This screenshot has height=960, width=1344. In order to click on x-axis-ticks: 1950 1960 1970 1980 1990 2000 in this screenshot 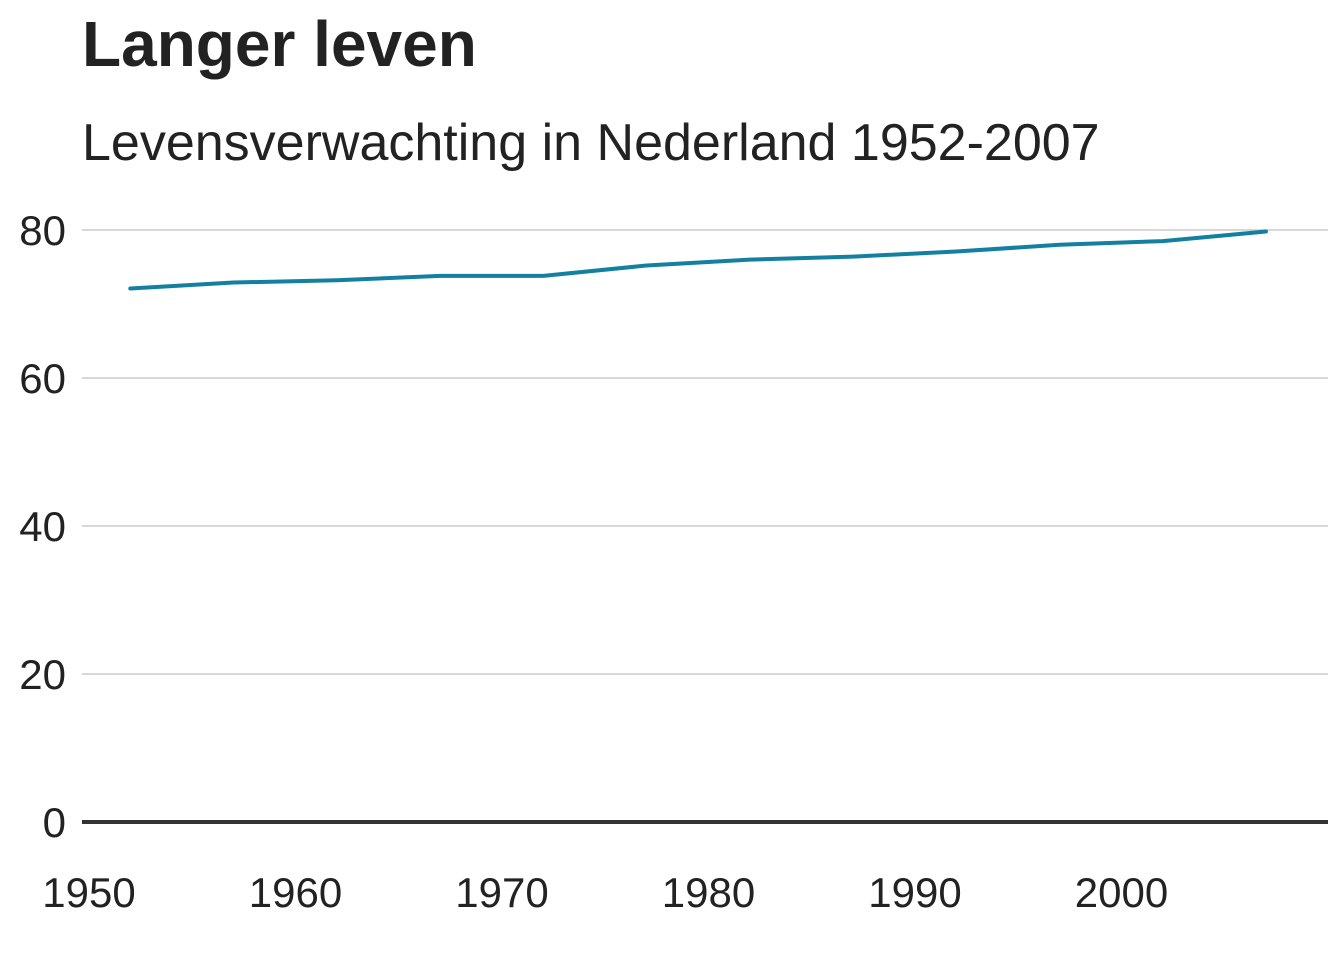, I will do `click(605, 892)`.